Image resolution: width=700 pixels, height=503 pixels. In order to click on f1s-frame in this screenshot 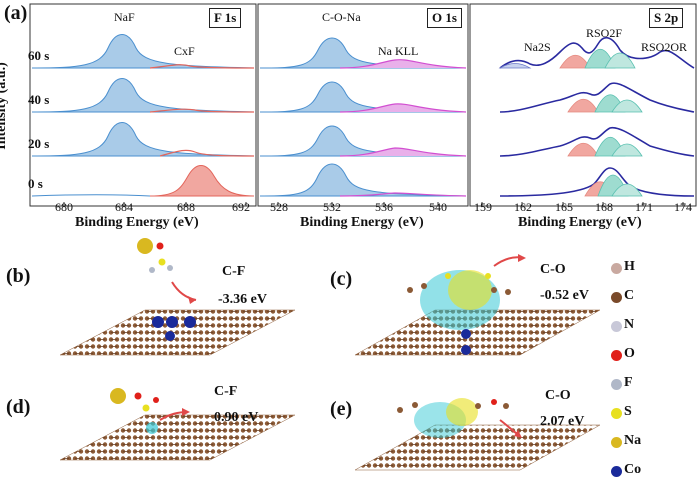, I will do `click(143, 105)`.